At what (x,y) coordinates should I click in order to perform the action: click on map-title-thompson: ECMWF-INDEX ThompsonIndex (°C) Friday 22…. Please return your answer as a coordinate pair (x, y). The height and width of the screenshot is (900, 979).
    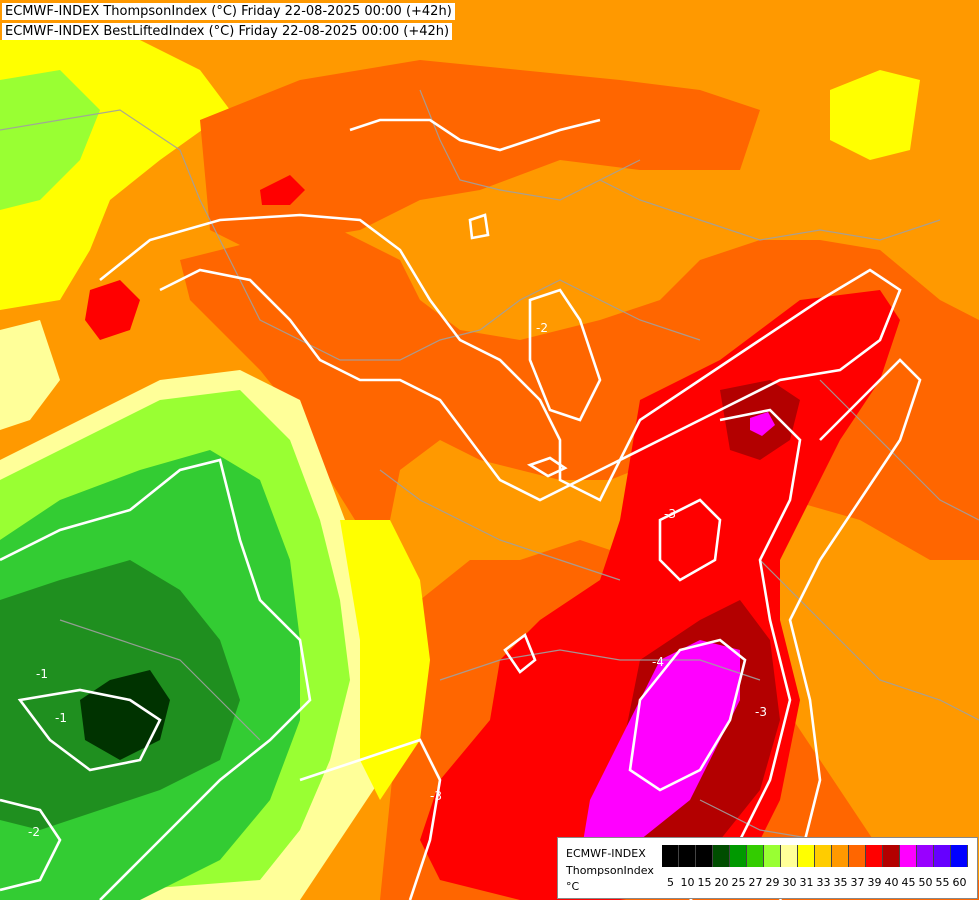
    Looking at the image, I should click on (228, 11).